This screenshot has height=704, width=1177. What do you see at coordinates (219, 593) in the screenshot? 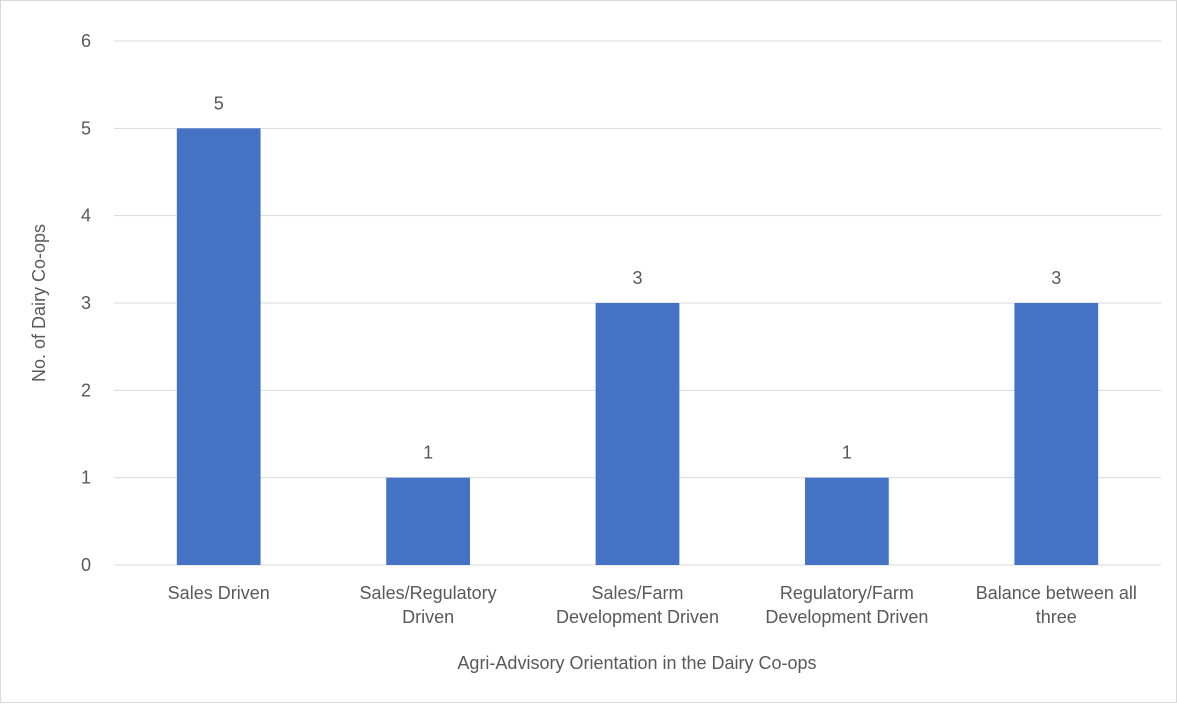
I see `x-category-label: Sales Driven` at bounding box center [219, 593].